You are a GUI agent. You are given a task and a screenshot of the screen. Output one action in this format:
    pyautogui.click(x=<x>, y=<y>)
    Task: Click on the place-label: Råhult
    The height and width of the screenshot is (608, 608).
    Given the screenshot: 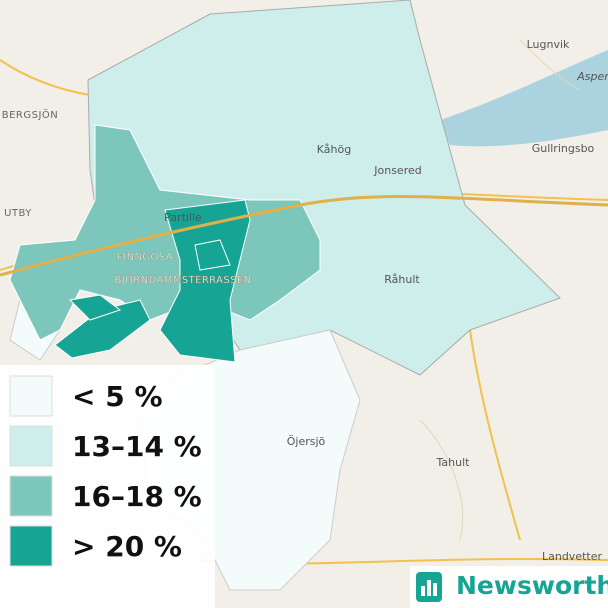 What is the action you would take?
    pyautogui.click(x=402, y=279)
    